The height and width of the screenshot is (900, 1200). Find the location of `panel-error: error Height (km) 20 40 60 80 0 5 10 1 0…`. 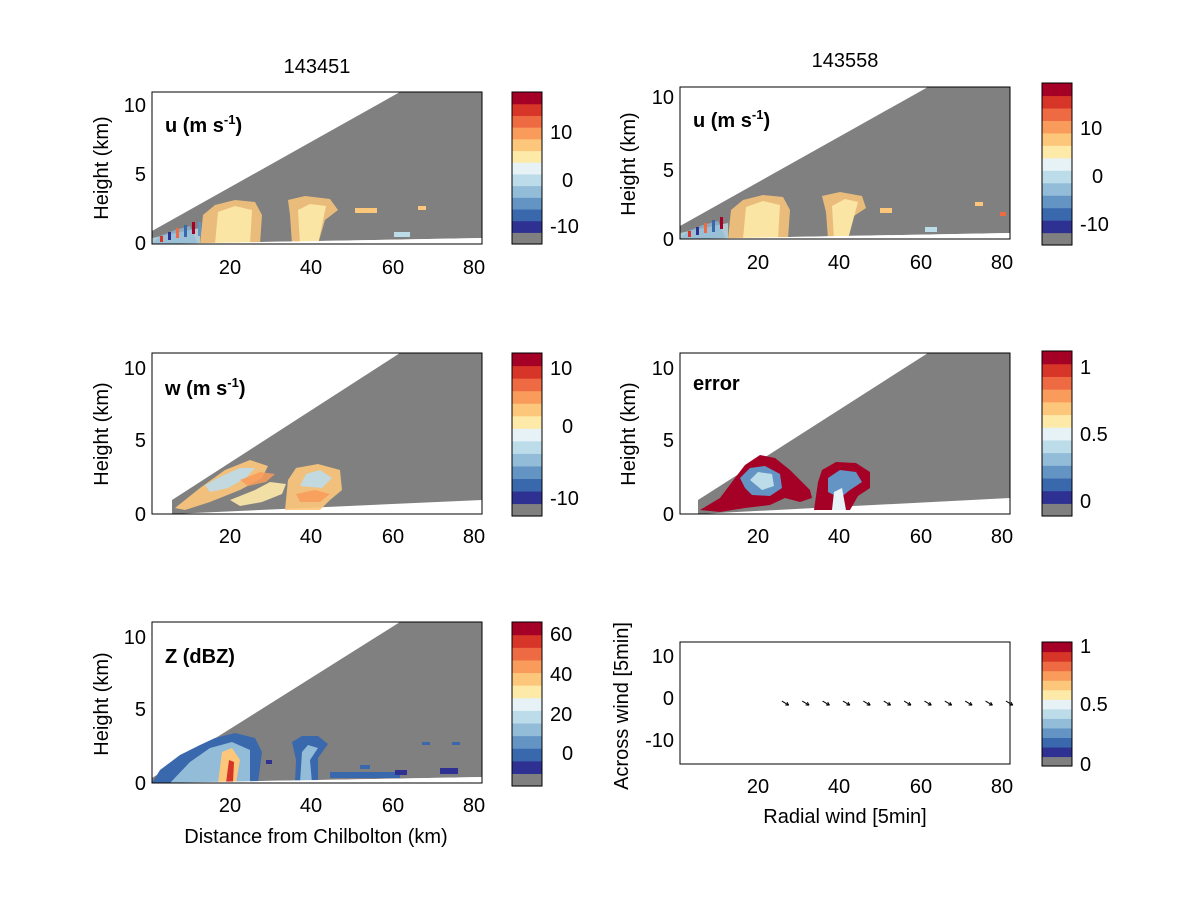

panel-error: error Height (km) 20 40 60 80 0 5 10 1 0… is located at coordinates (863, 449).